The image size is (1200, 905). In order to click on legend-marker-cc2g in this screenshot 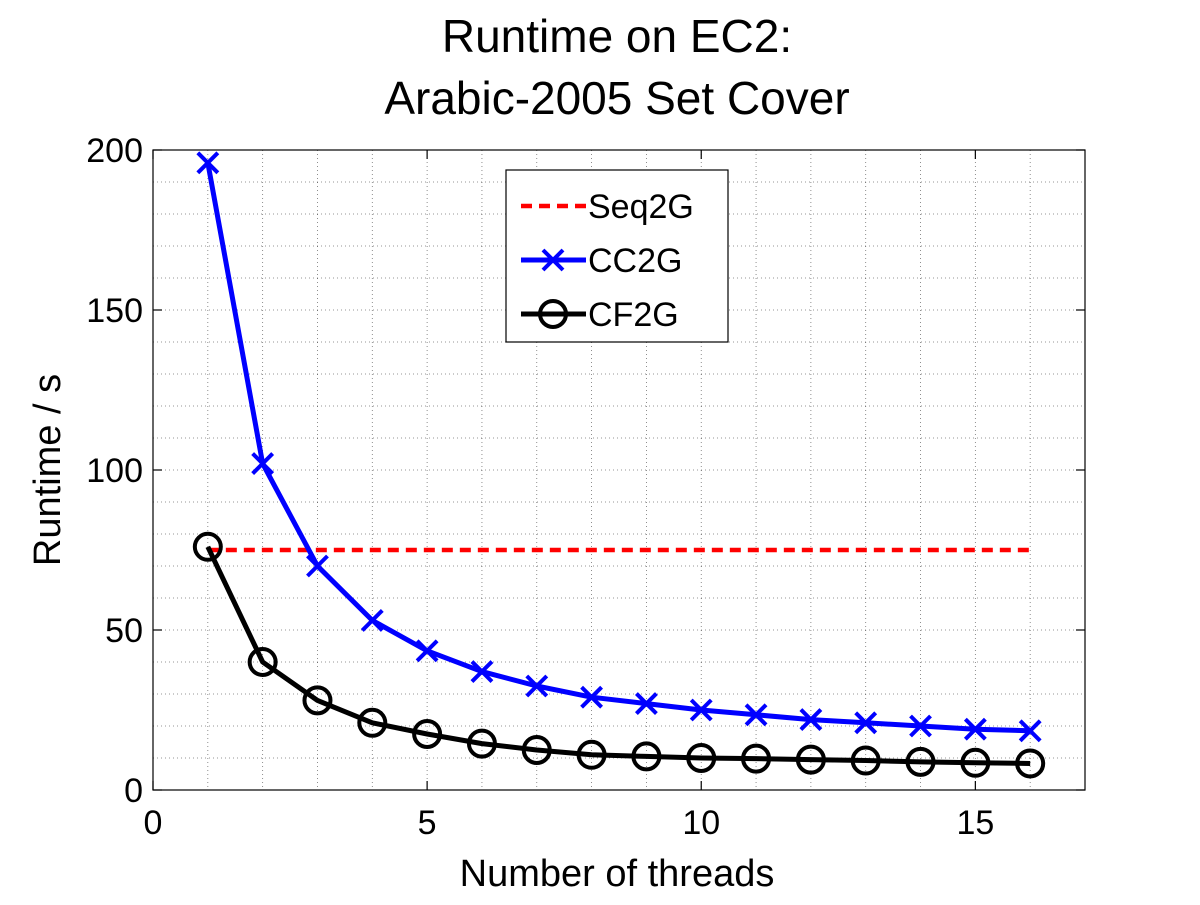, I will do `click(553, 260)`.